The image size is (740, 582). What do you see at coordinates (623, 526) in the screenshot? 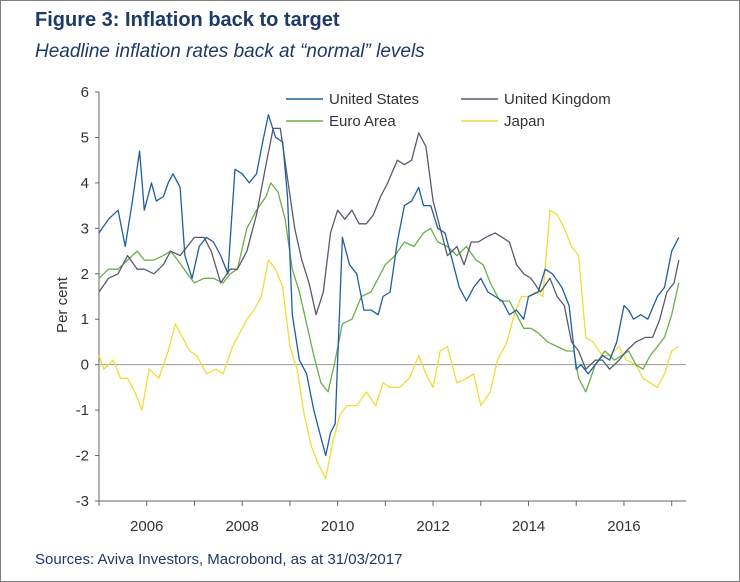
I see `x-tick-label: 2016` at bounding box center [623, 526].